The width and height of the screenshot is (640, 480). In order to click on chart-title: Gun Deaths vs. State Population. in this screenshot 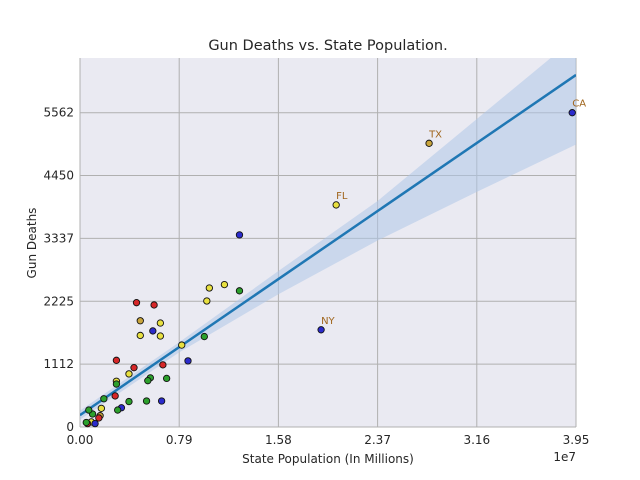, I will do `click(327, 46)`.